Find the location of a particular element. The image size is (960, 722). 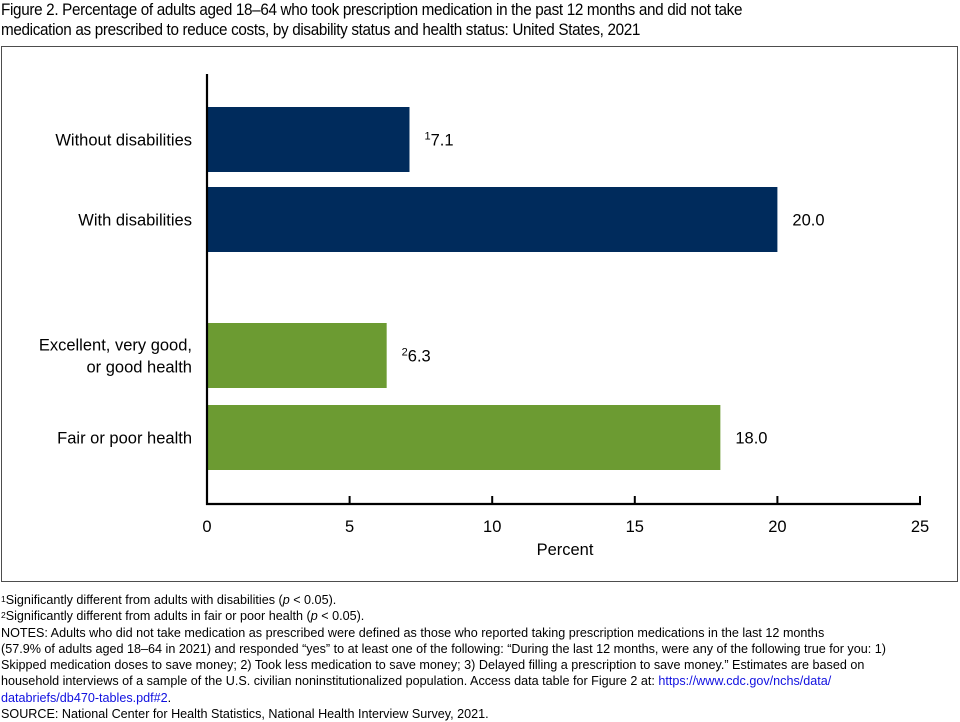

footnote-1-text-end: < 0.05). is located at coordinates (313, 600).